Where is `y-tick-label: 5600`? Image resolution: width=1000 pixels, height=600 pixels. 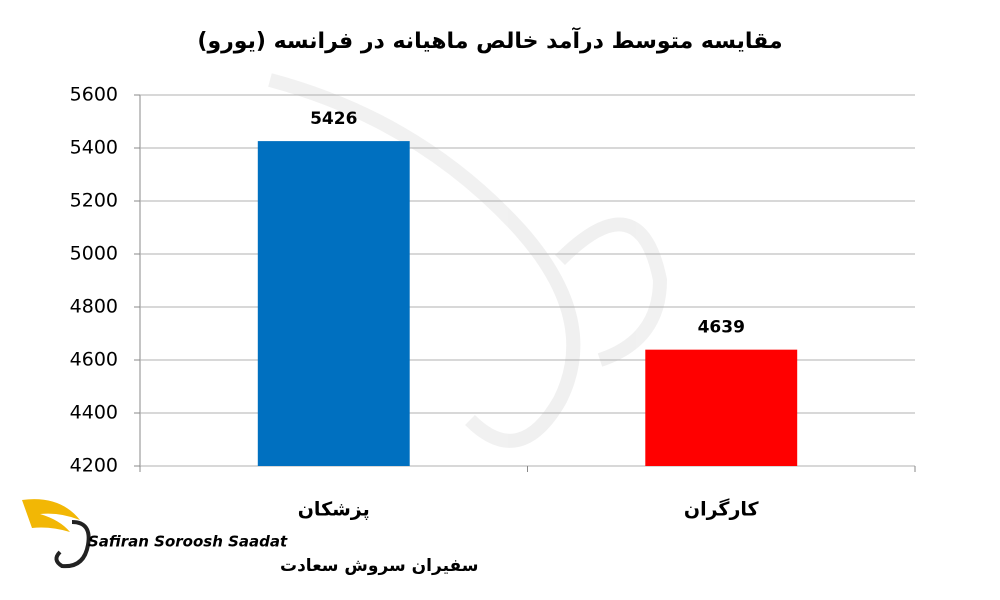
y-tick-label: 5600 is located at coordinates (94, 95).